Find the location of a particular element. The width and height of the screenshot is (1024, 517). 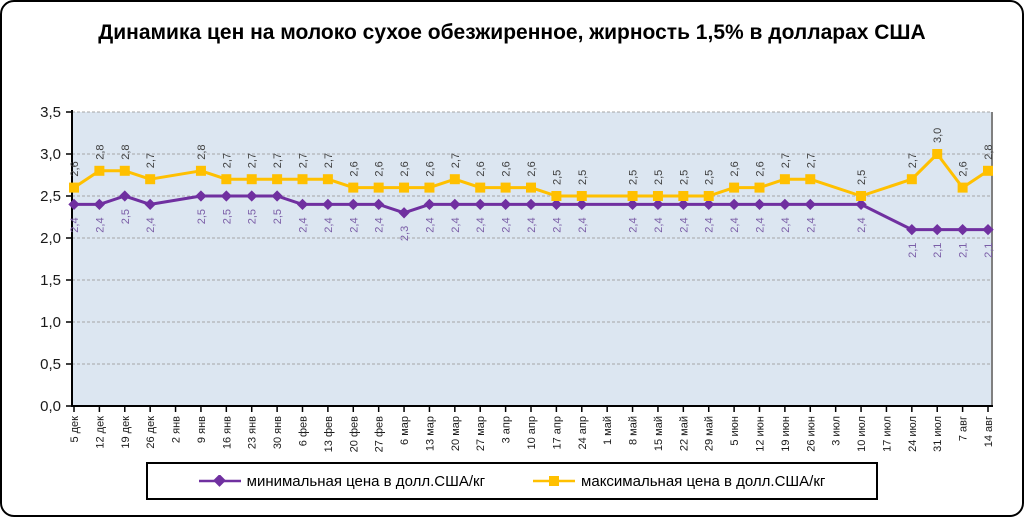

svg-text: 7 авг is located at coordinates (964, 428).